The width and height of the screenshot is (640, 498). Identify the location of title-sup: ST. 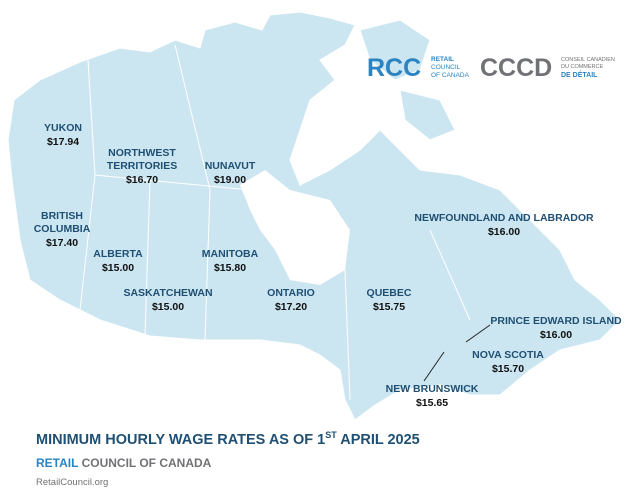
(331, 435).